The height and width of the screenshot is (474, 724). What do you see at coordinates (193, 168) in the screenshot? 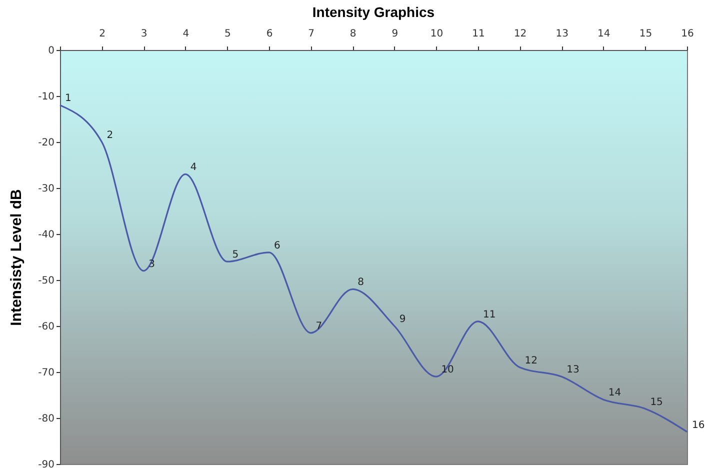
I see `text: 4` at bounding box center [193, 168].